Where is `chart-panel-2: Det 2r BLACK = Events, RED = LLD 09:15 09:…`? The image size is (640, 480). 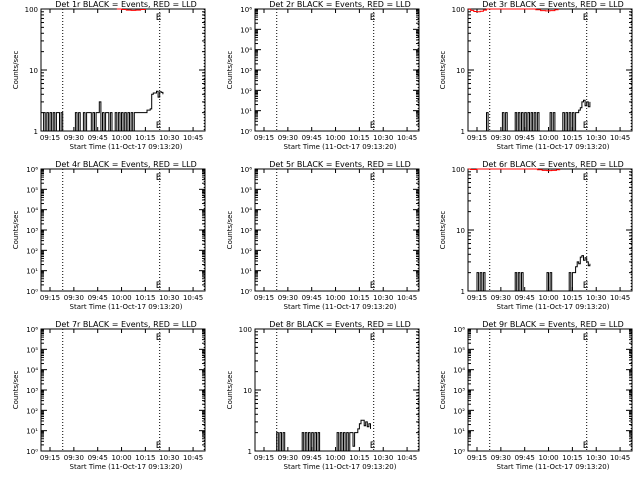 chart-panel-2: Det 2r BLACK = Events, RED = LLD 09:15 09:… is located at coordinates (323, 75).